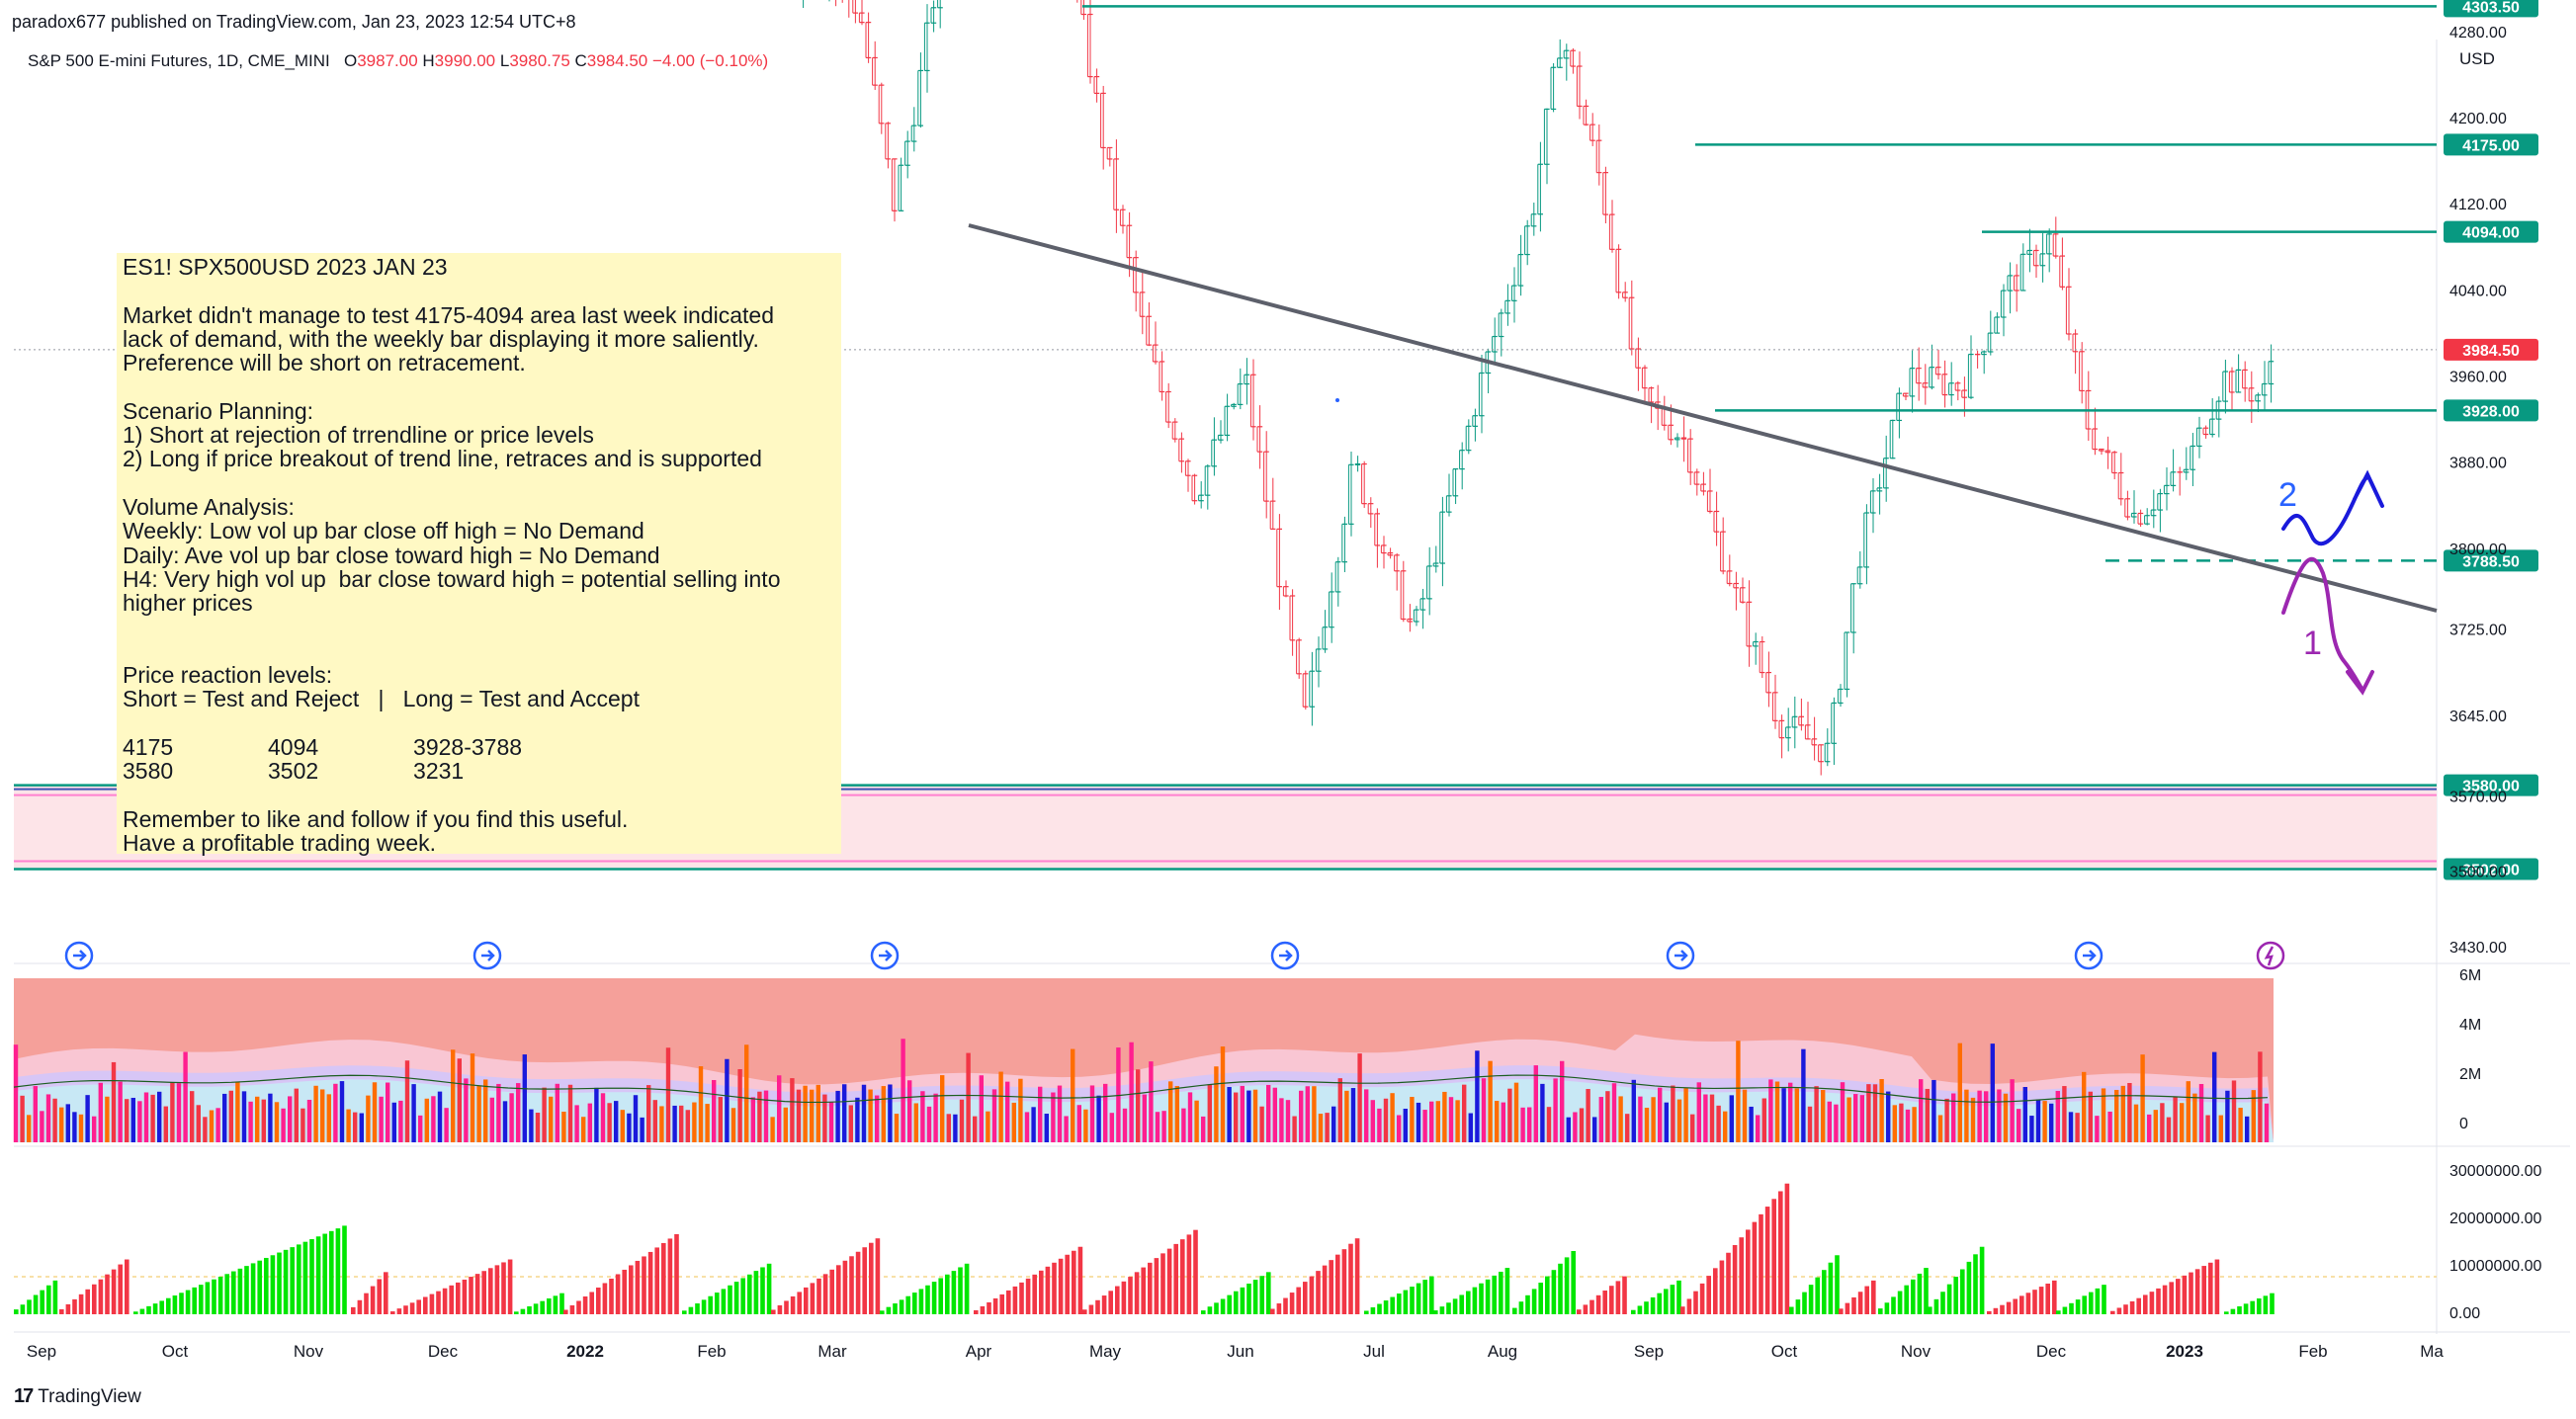 The image size is (2576, 1419). What do you see at coordinates (2491, 350) in the screenshot?
I see `price-level-label: 3984.50` at bounding box center [2491, 350].